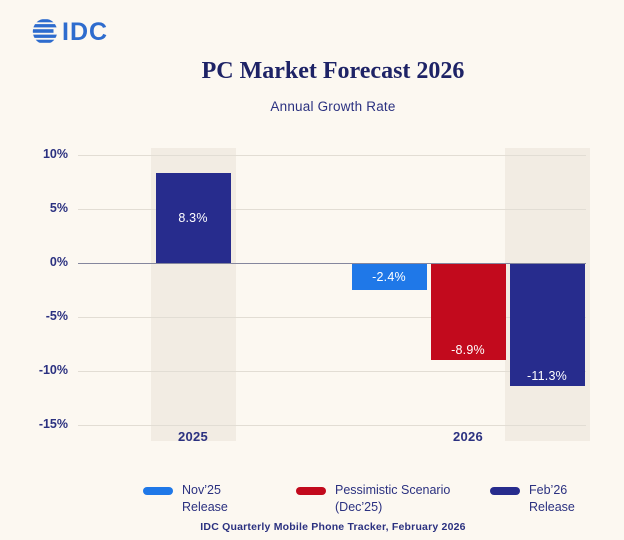 Image resolution: width=624 pixels, height=540 pixels. Describe the element at coordinates (332, 371) in the screenshot. I see `gridline--10%` at that location.